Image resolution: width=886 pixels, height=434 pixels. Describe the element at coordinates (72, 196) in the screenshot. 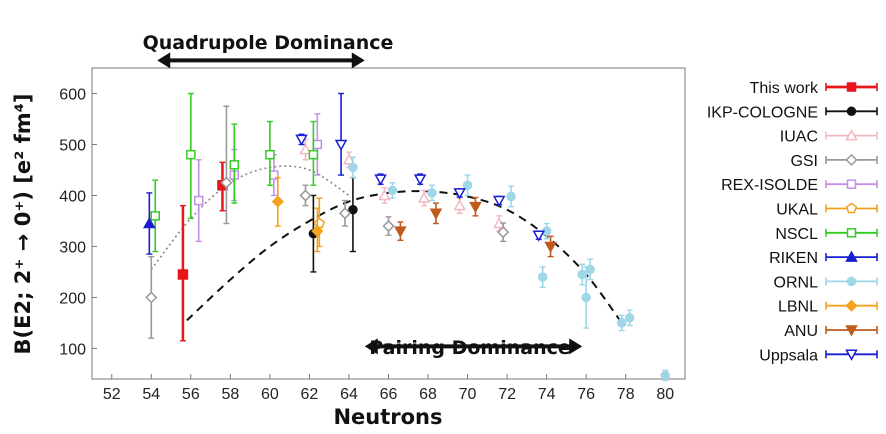

I see `y-tick-label: 400` at that location.